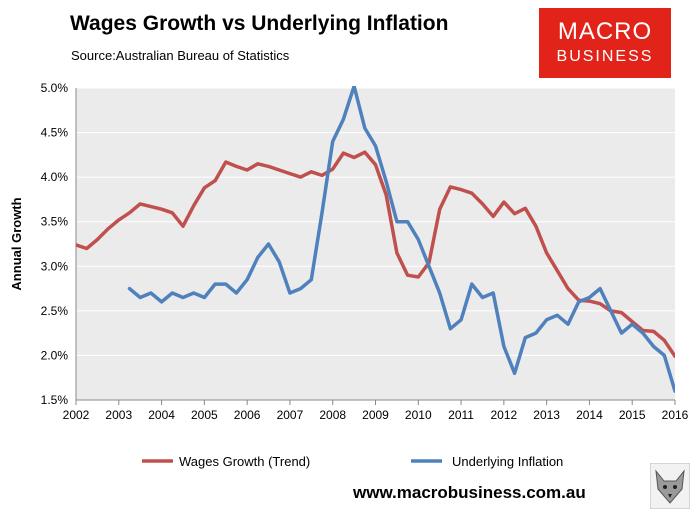 Image resolution: width=695 pixels, height=513 pixels. What do you see at coordinates (204, 415) in the screenshot?
I see `x-tick-label: 2005` at bounding box center [204, 415].